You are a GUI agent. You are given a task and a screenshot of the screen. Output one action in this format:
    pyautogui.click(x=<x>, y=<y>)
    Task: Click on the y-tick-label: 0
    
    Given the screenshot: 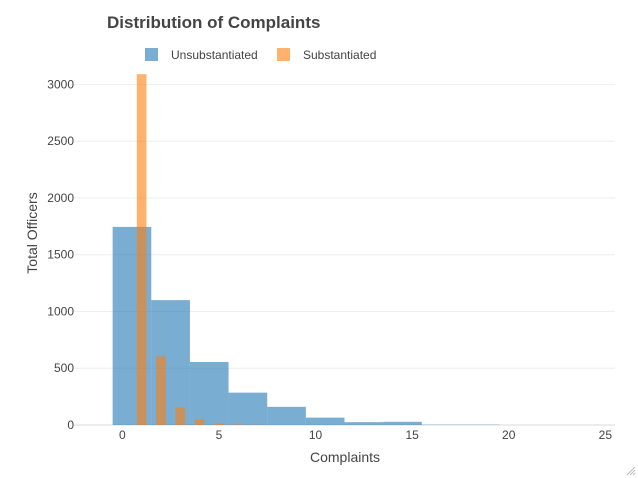 What is the action you would take?
    pyautogui.click(x=70, y=425)
    